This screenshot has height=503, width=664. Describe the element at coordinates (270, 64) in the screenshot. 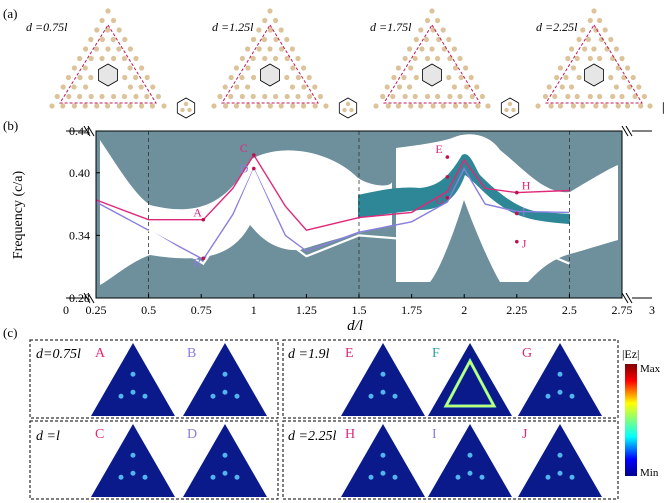

I see `supercell-outline` at that location.